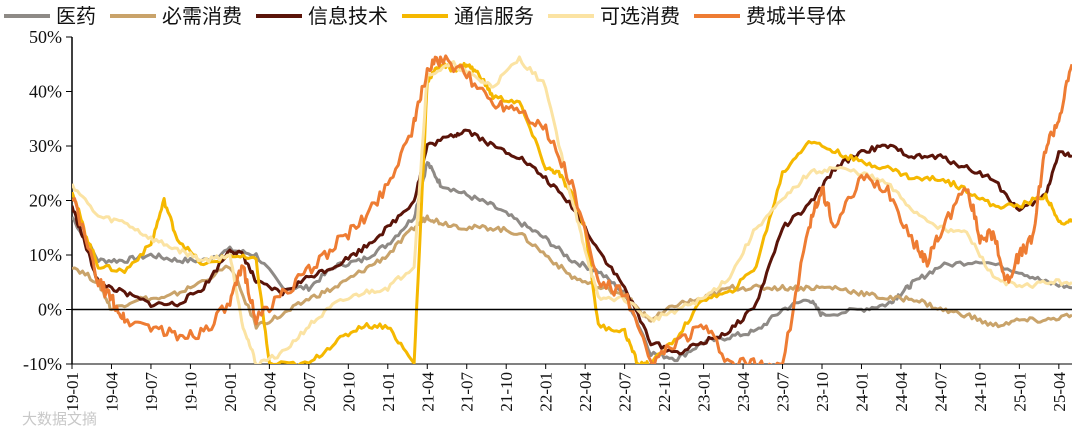 This screenshot has height=439, width=1080. Describe the element at coordinates (427, 392) in the screenshot. I see `x-tick-label: 21-04` at that location.